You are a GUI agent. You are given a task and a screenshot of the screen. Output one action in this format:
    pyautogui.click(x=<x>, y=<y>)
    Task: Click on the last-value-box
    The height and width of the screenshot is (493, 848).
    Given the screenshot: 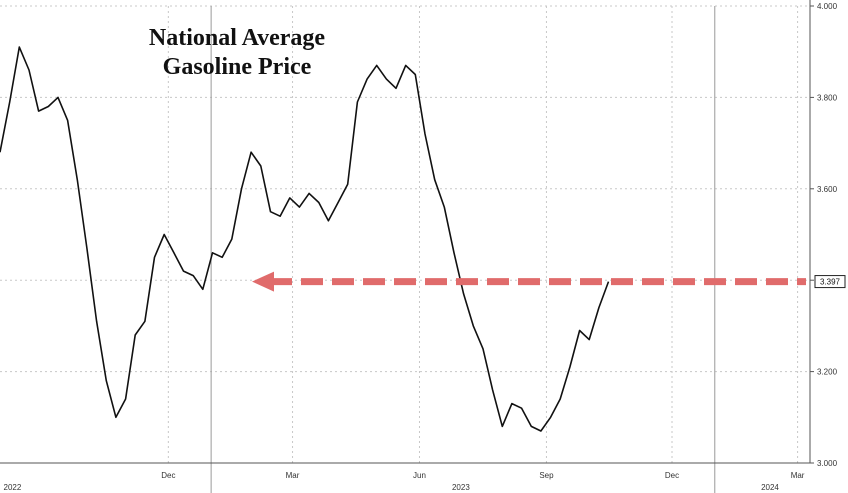 What is the action you would take?
    pyautogui.click(x=830, y=282)
    